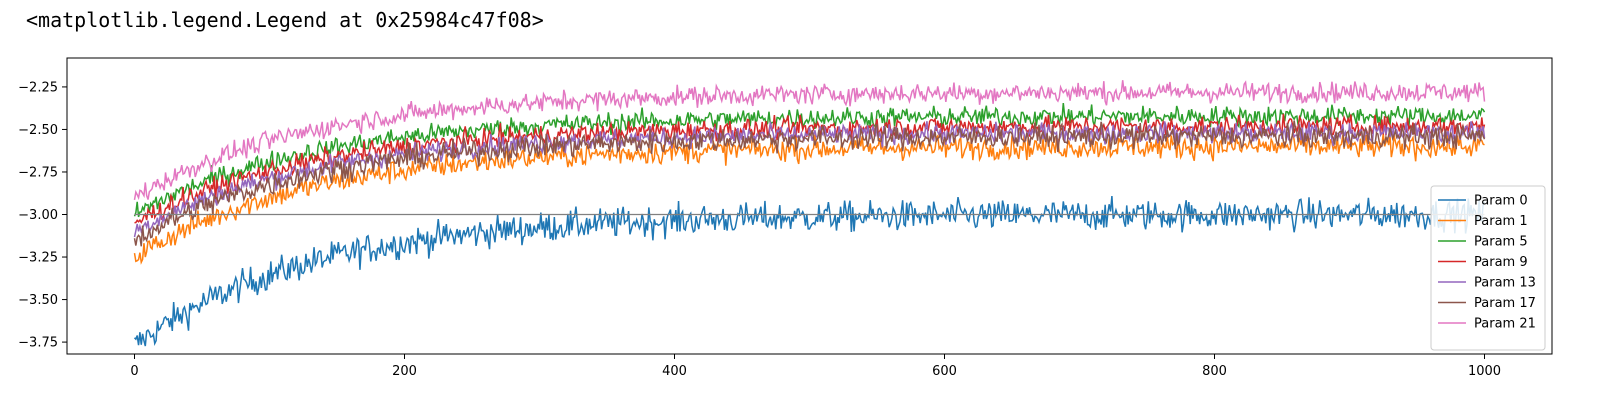 This screenshot has height=402, width=1600. I want to click on y-axis: −3.75 −3.50 −3.25 −3.00 −2.75 −2.50 −2.25, so click(42, 215).